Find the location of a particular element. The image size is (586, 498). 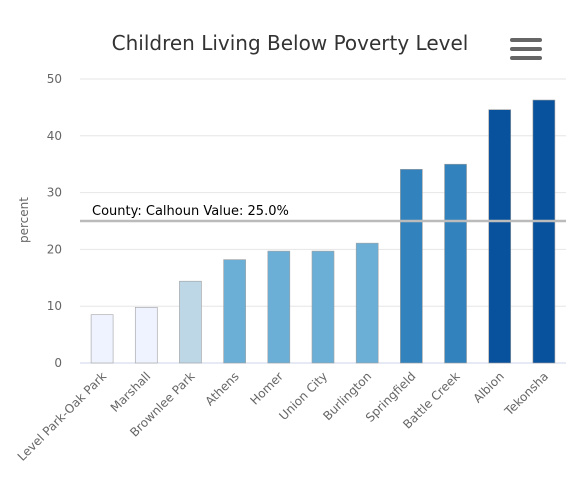

y-tick-label: 10 is located at coordinates (54, 306).